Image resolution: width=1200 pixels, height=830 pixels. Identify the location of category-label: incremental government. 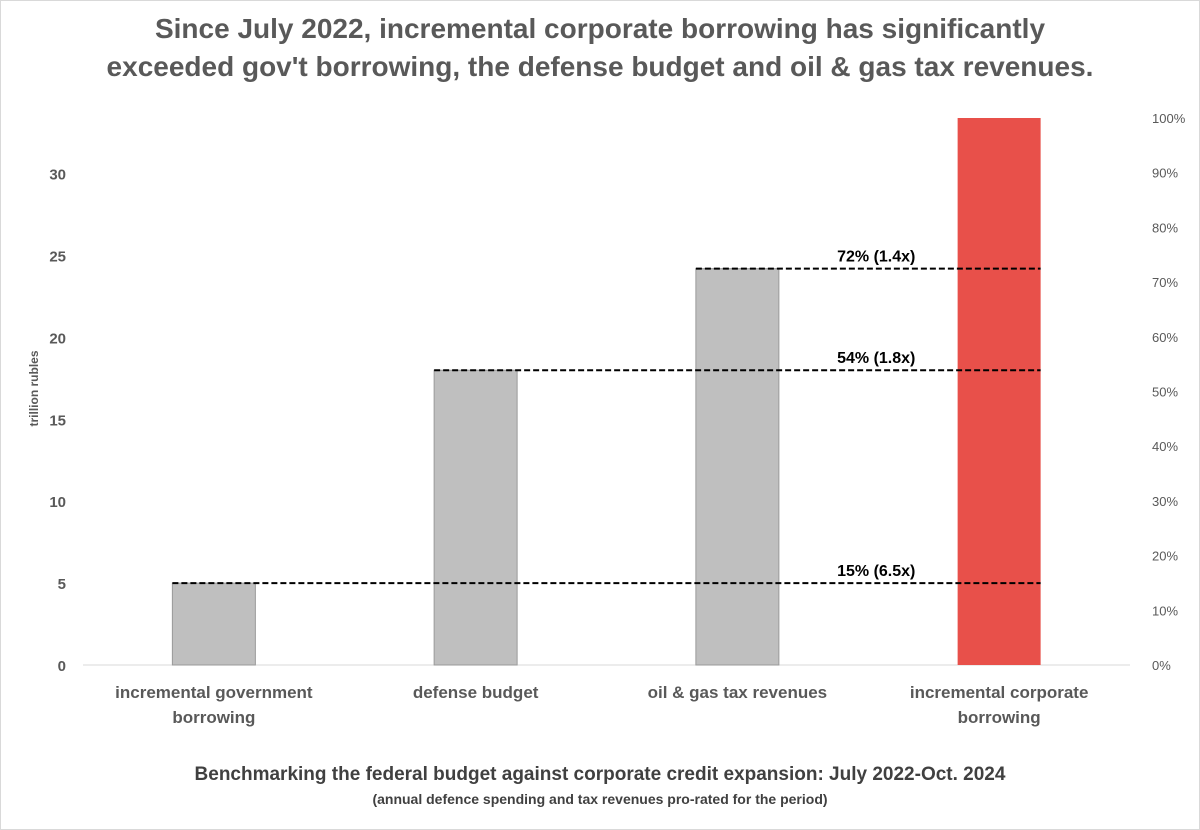
(214, 692).